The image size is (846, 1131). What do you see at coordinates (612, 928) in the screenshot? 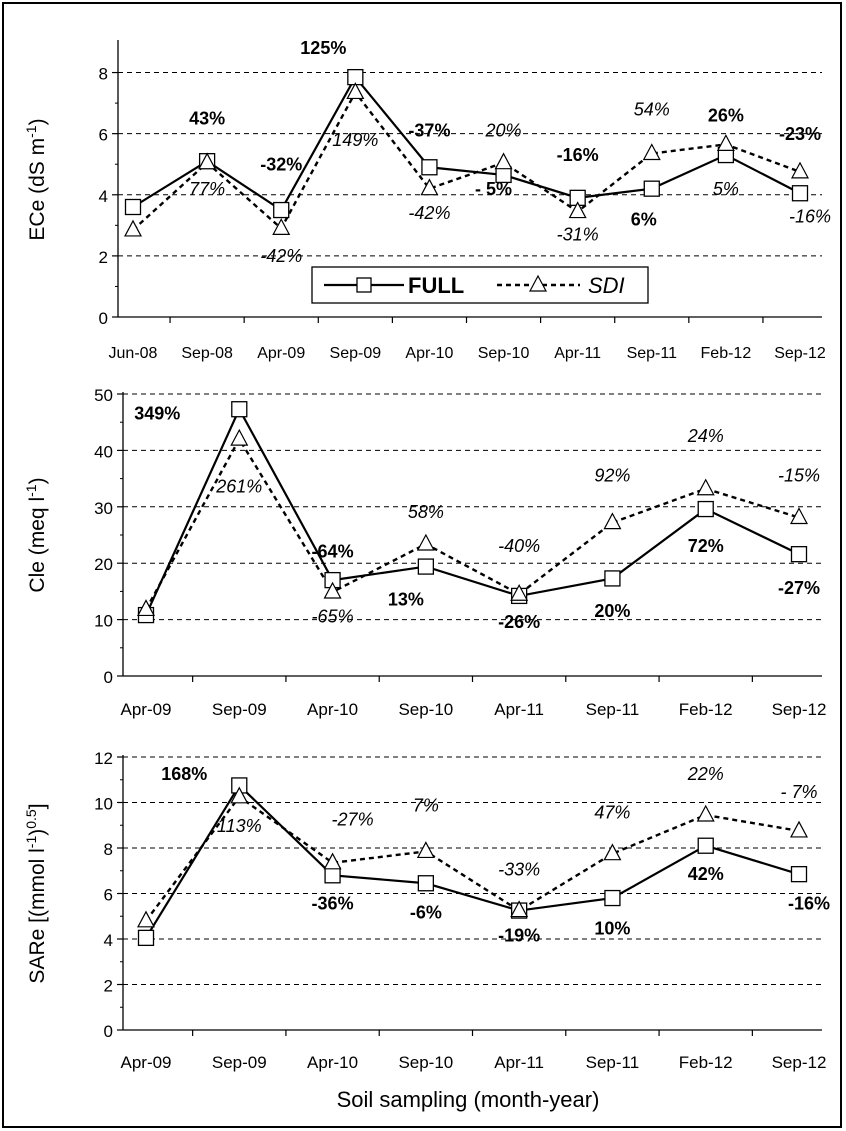
I see `percent-annotation: 10%` at bounding box center [612, 928].